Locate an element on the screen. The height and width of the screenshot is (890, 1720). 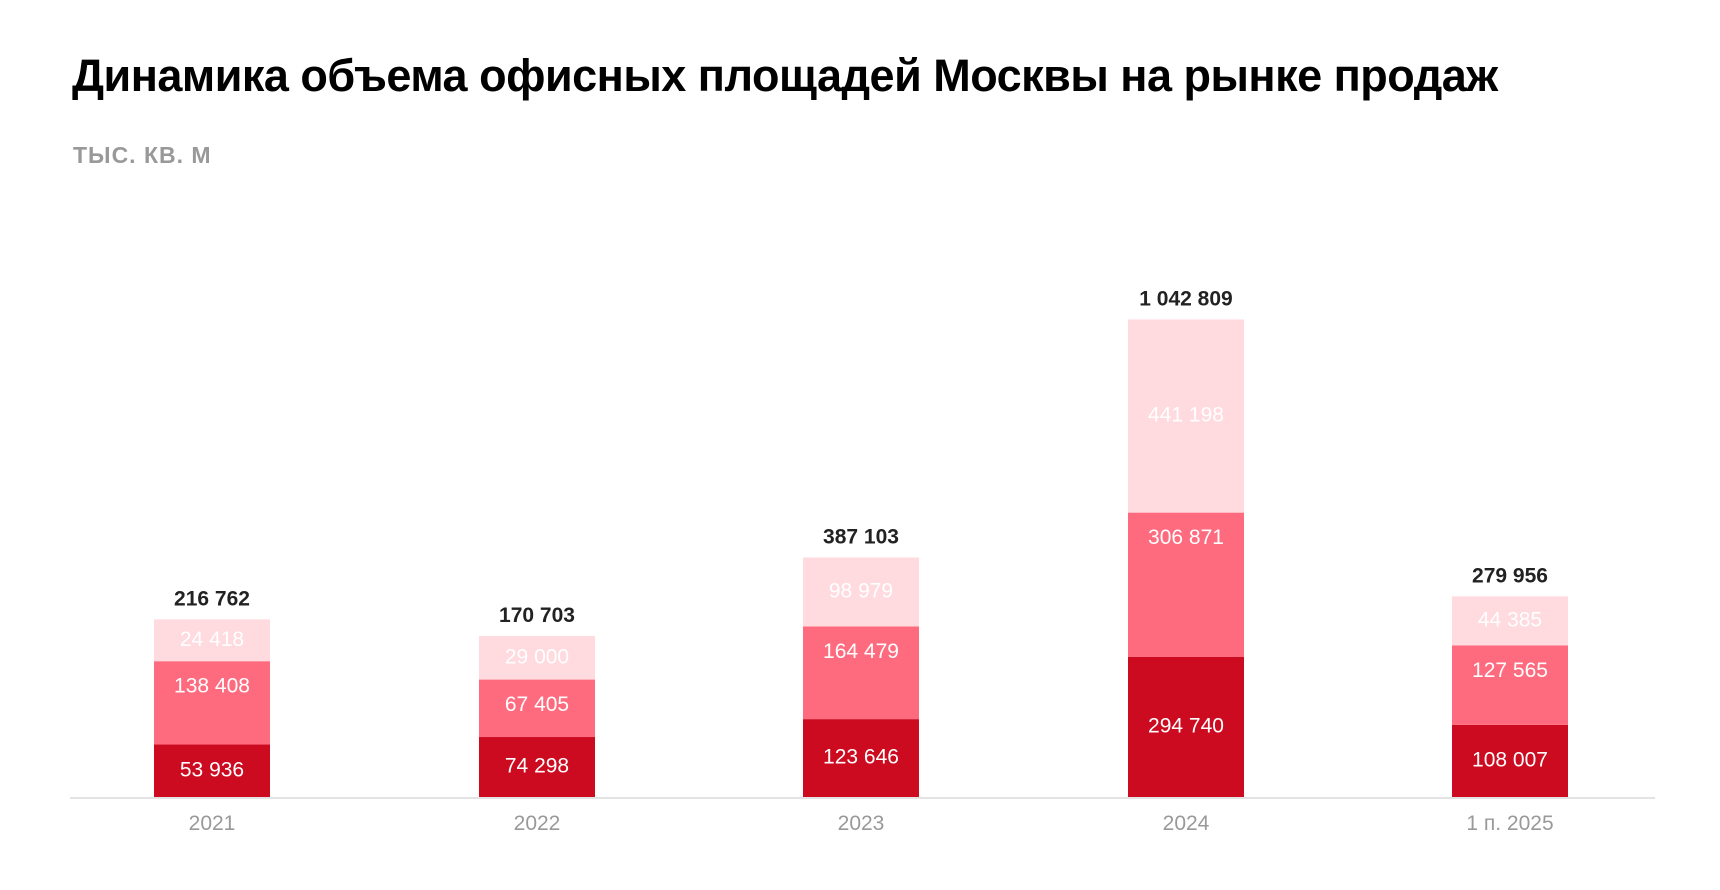
segment-value-label: 98 979 is located at coordinates (861, 590).